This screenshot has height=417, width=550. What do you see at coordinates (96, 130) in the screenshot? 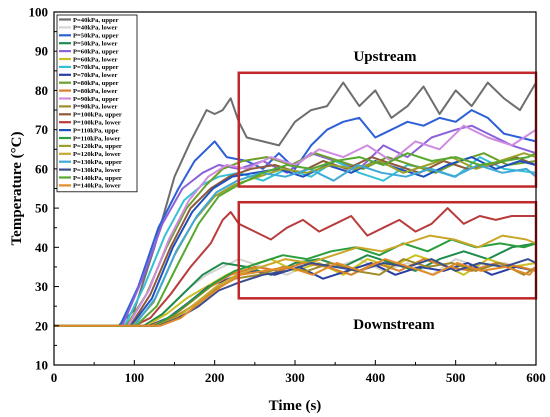
I see `legend-label-14: P=110kPa, uppe` at bounding box center [96, 130].